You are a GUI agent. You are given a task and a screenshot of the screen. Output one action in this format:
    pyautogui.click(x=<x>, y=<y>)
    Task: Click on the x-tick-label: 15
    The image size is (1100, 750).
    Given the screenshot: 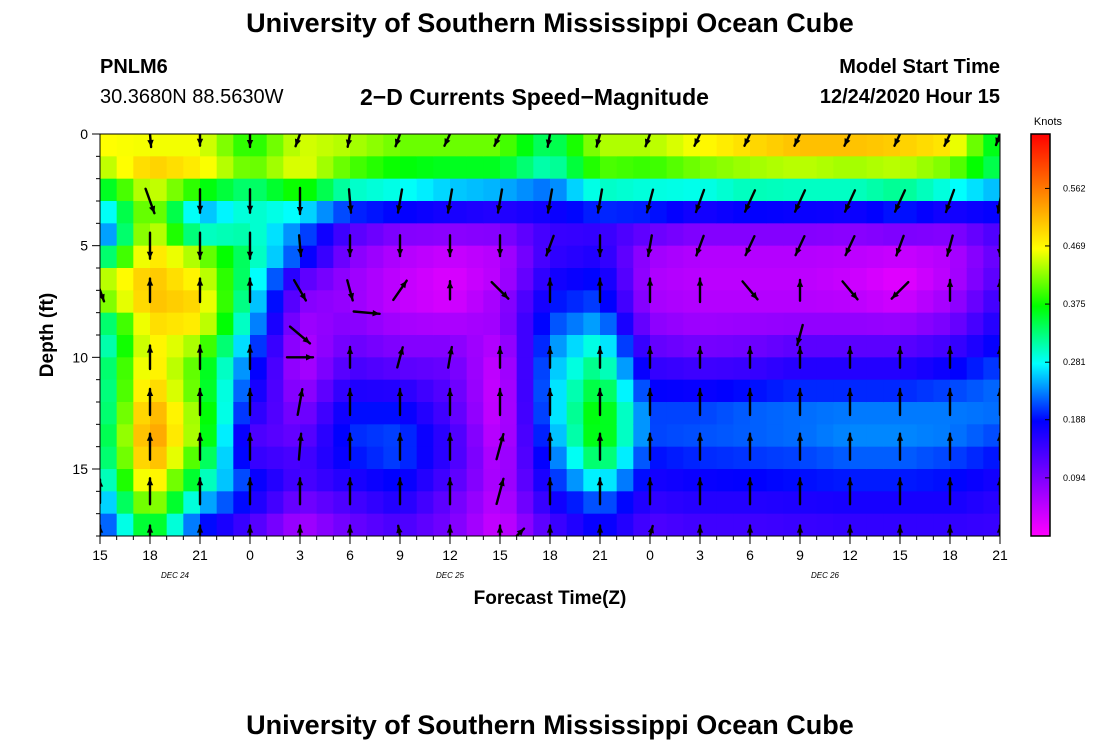 What is the action you would take?
    pyautogui.click(x=100, y=555)
    